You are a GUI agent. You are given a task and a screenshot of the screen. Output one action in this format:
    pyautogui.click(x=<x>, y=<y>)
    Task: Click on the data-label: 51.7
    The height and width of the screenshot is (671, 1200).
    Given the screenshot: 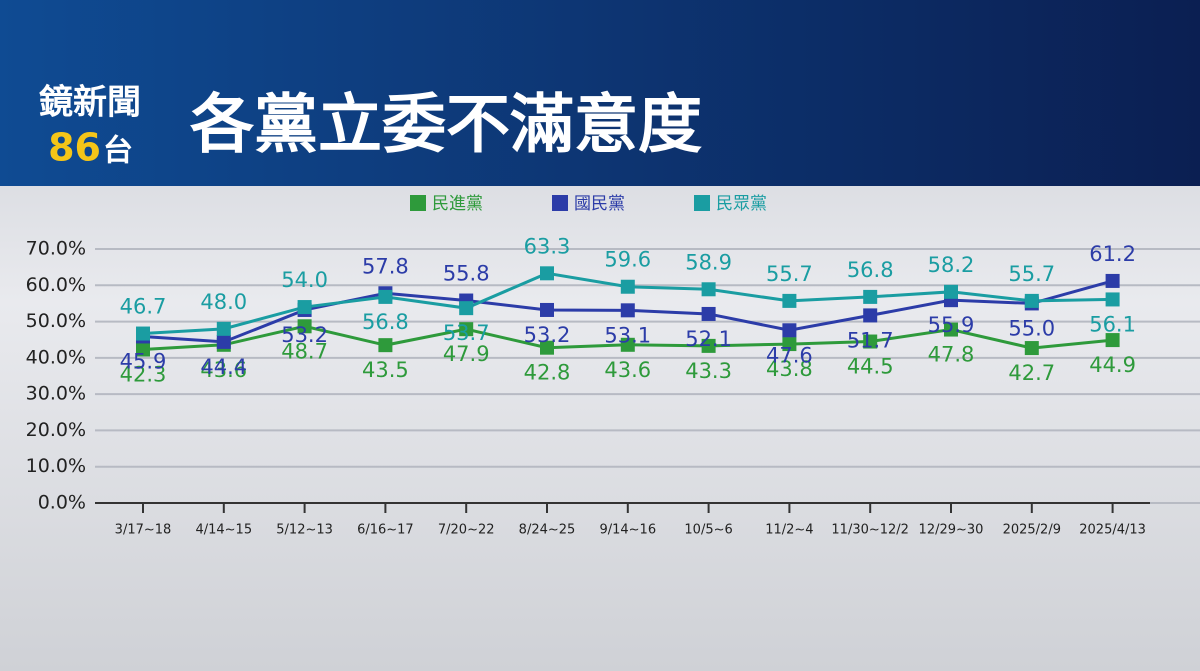 What is the action you would take?
    pyautogui.click(x=870, y=340)
    